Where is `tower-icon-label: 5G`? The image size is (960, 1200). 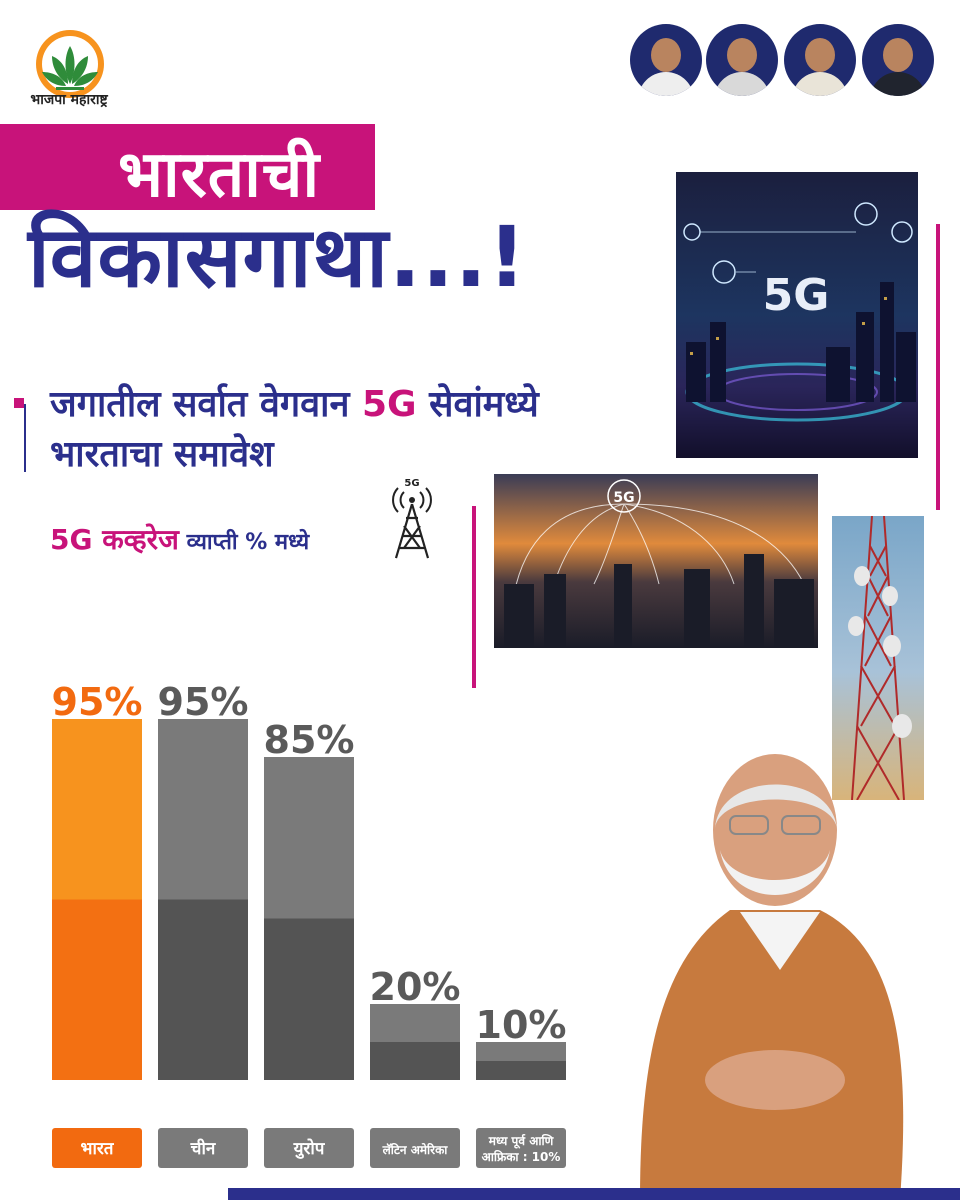 tower-icon-label: 5G is located at coordinates (411, 483).